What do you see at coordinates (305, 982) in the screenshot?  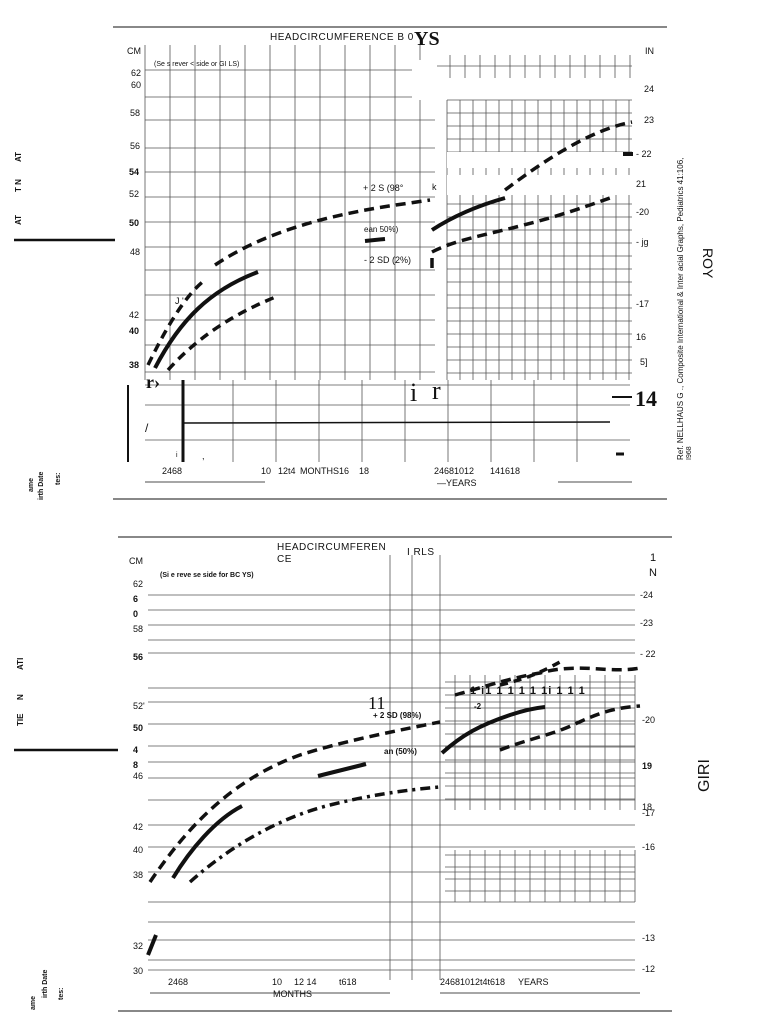 I see `girls-months-tick: 12 14` at bounding box center [305, 982].